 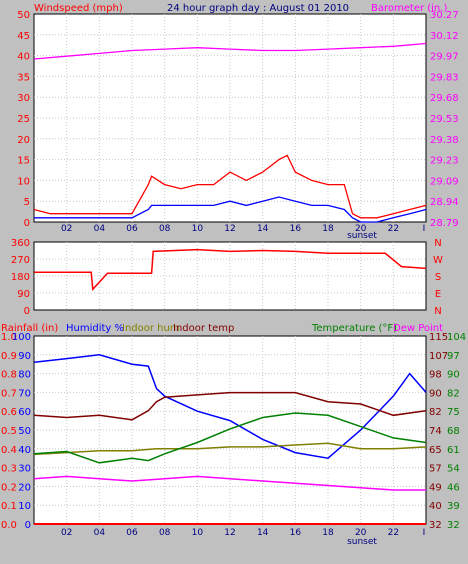 I want to click on y-tick-label-windspeed: 10, so click(x=23, y=181).